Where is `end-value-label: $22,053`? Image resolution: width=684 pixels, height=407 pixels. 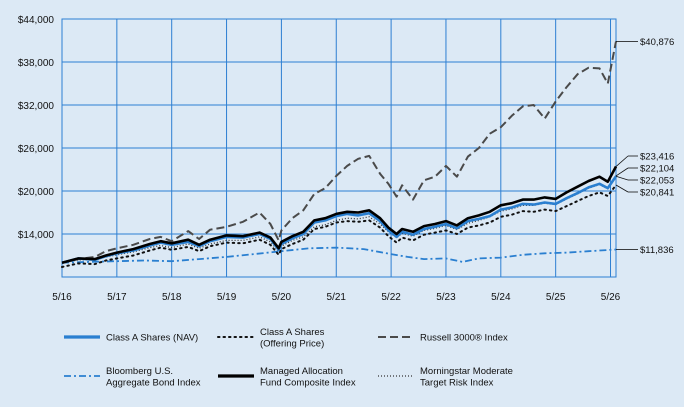 end-value-label: $22,053 is located at coordinates (657, 181).